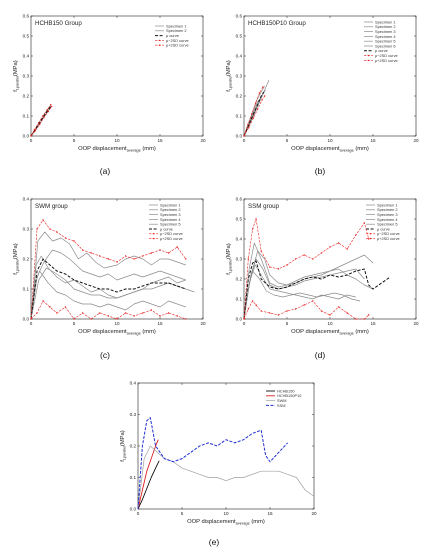  I want to click on y-tick-label: 0.5, so click(239, 219).